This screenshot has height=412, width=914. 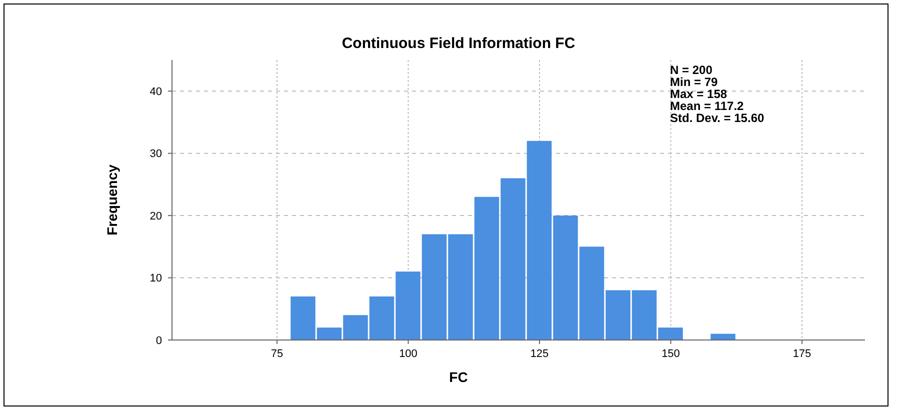 I want to click on y-tick-label: 40, so click(x=156, y=92).